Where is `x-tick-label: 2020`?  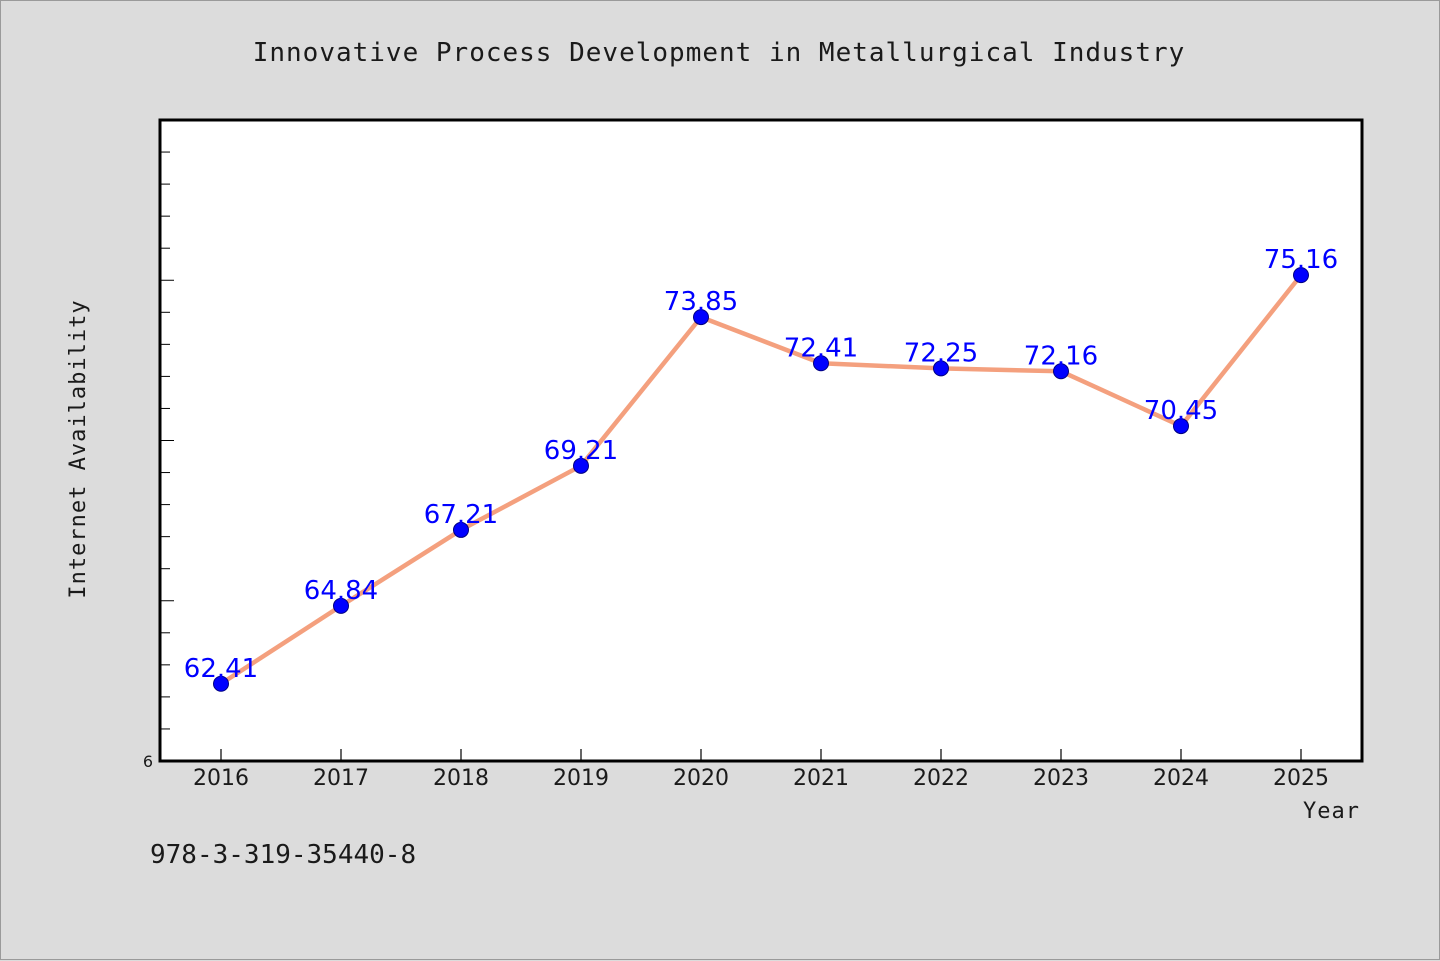 x-tick-label: 2020 is located at coordinates (701, 778).